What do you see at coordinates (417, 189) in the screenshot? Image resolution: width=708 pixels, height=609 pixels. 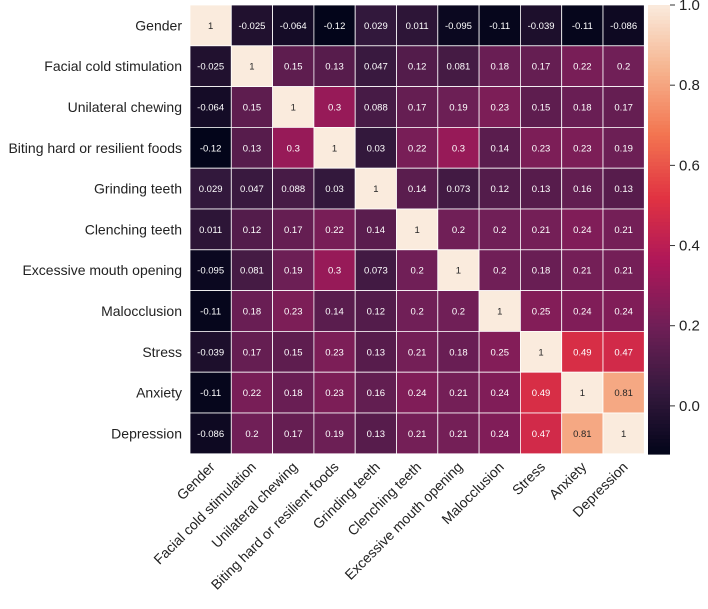 I see `cell-value-label: 0.14` at bounding box center [417, 189].